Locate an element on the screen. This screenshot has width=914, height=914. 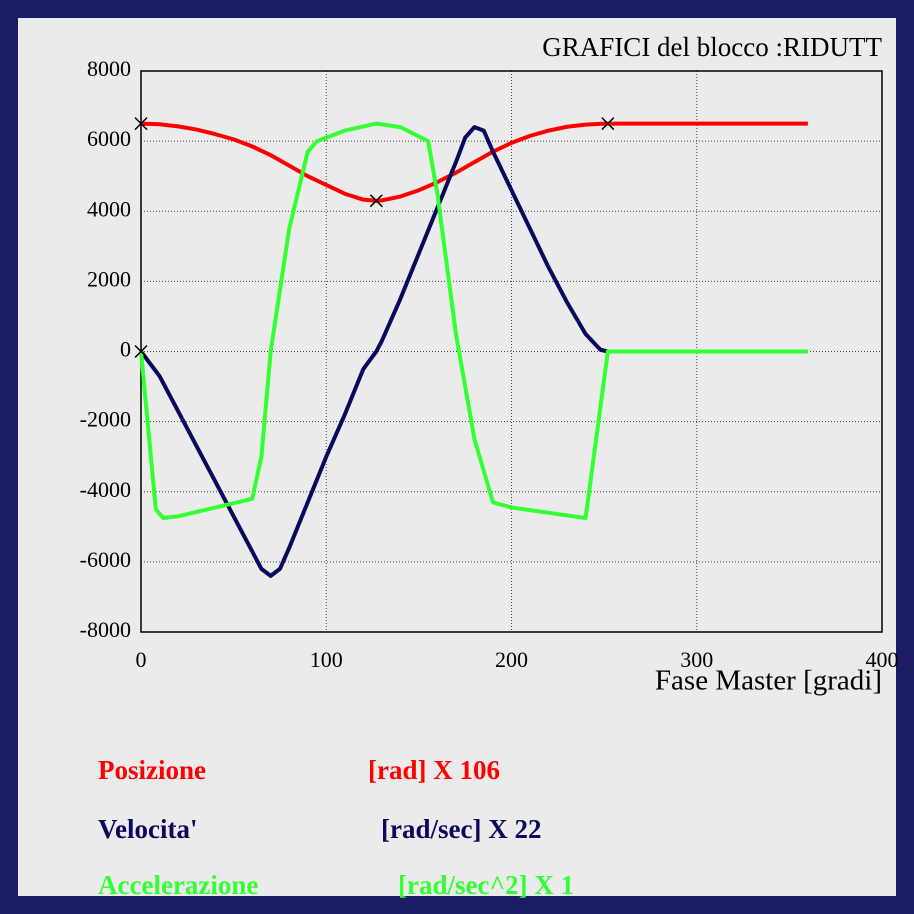
x-tick-label: 0 is located at coordinates (141, 659).